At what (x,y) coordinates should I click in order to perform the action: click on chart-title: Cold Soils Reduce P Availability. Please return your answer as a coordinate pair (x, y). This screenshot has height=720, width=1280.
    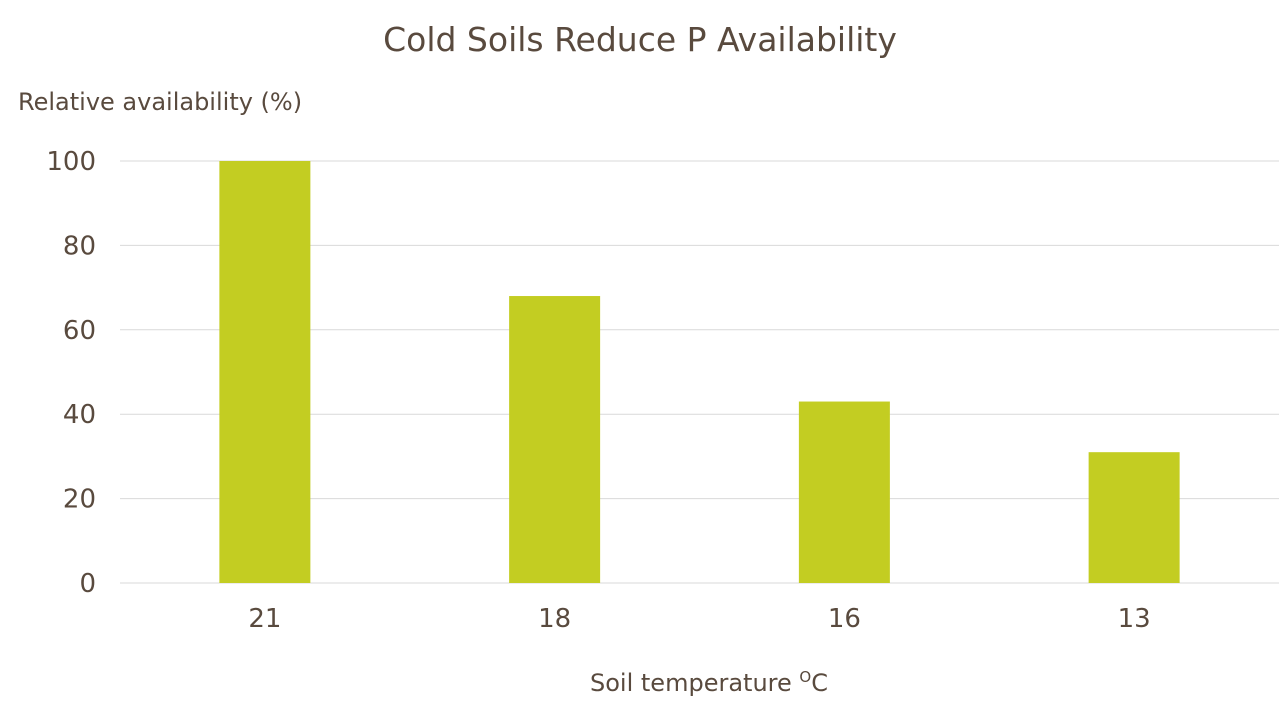
    Looking at the image, I should click on (640, 39).